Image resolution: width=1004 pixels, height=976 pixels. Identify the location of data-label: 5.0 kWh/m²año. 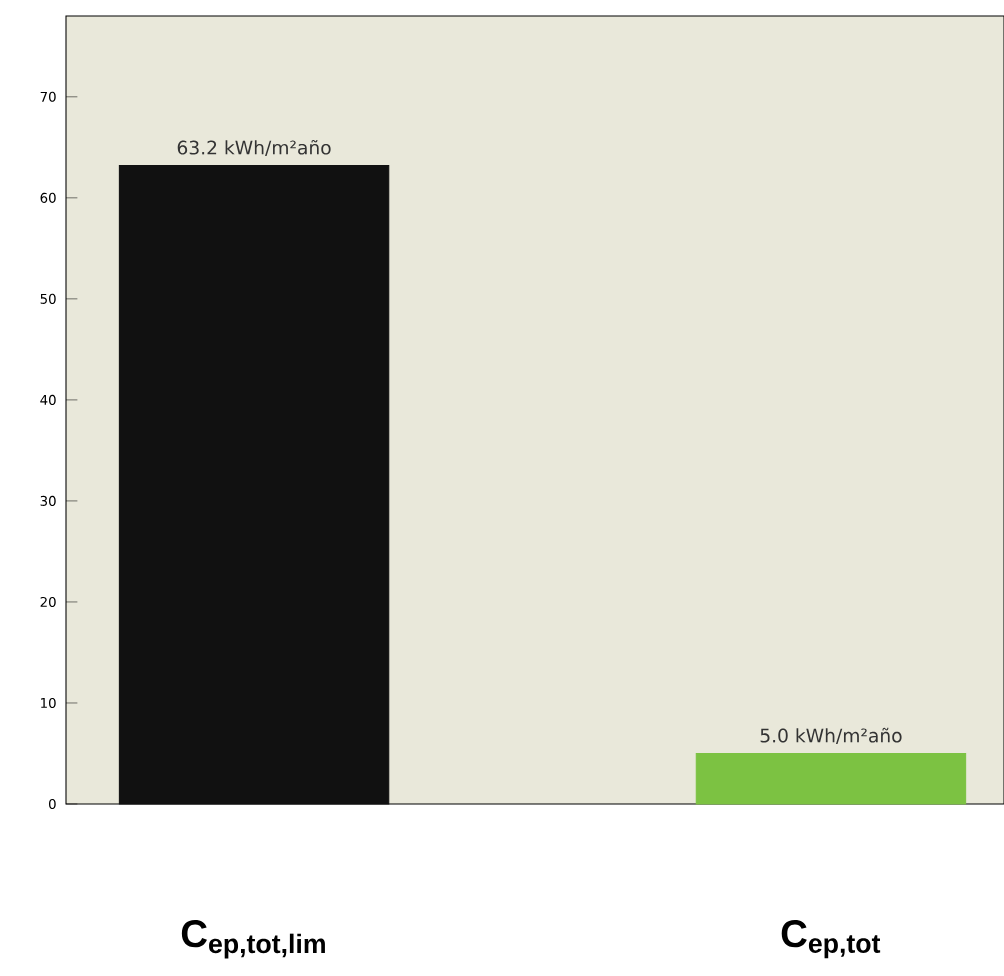
(831, 736).